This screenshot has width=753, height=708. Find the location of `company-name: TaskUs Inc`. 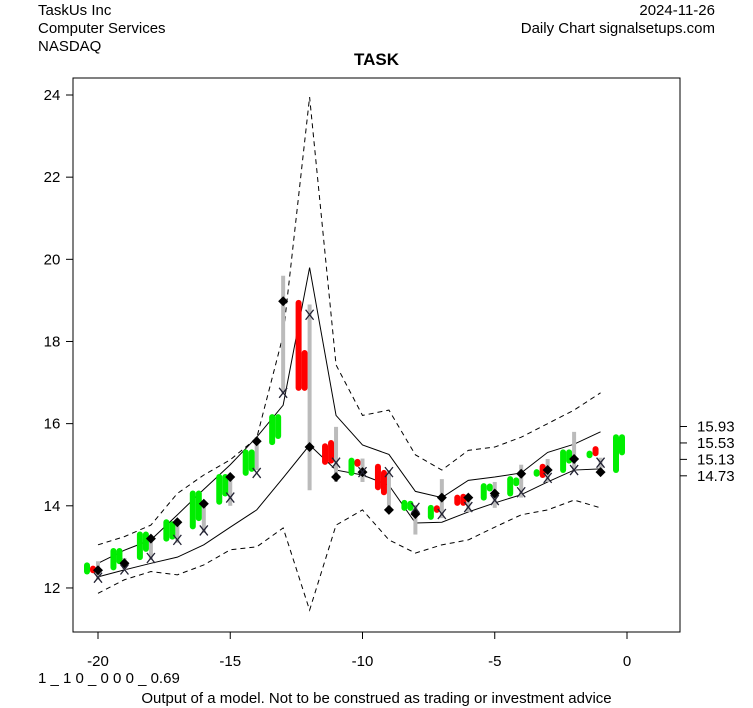

company-name: TaskUs Inc is located at coordinates (75, 10).